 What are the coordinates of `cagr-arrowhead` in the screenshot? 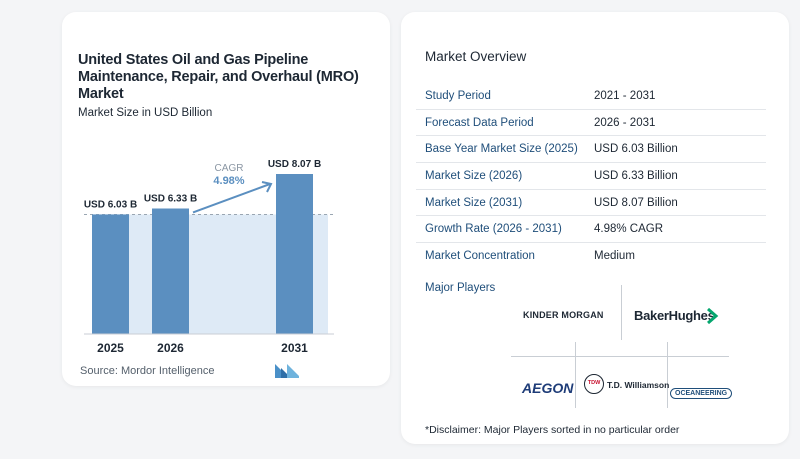 It's located at (267, 187).